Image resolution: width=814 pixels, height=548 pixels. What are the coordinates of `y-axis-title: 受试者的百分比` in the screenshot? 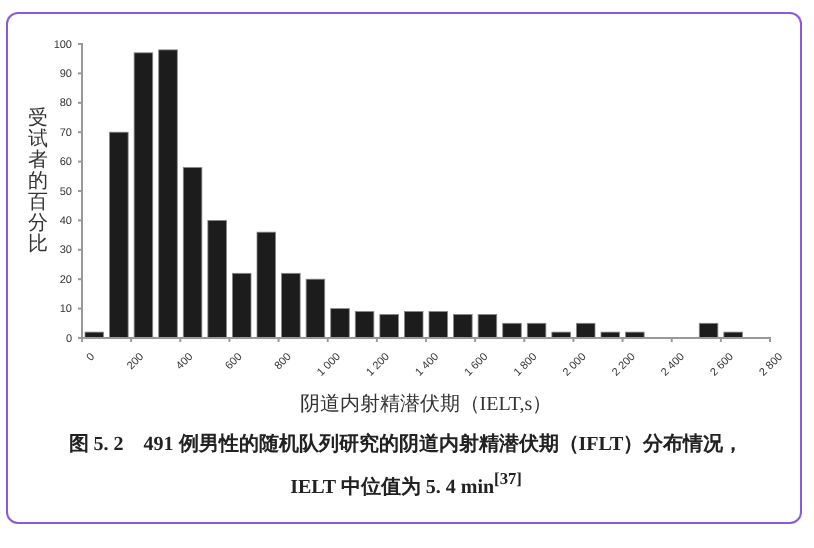 It's located at (38, 181).